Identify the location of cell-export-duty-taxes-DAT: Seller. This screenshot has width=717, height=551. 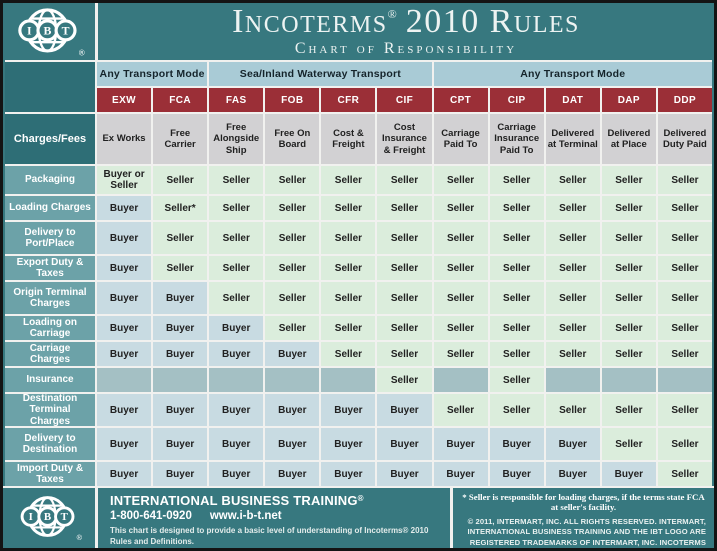
(572, 268).